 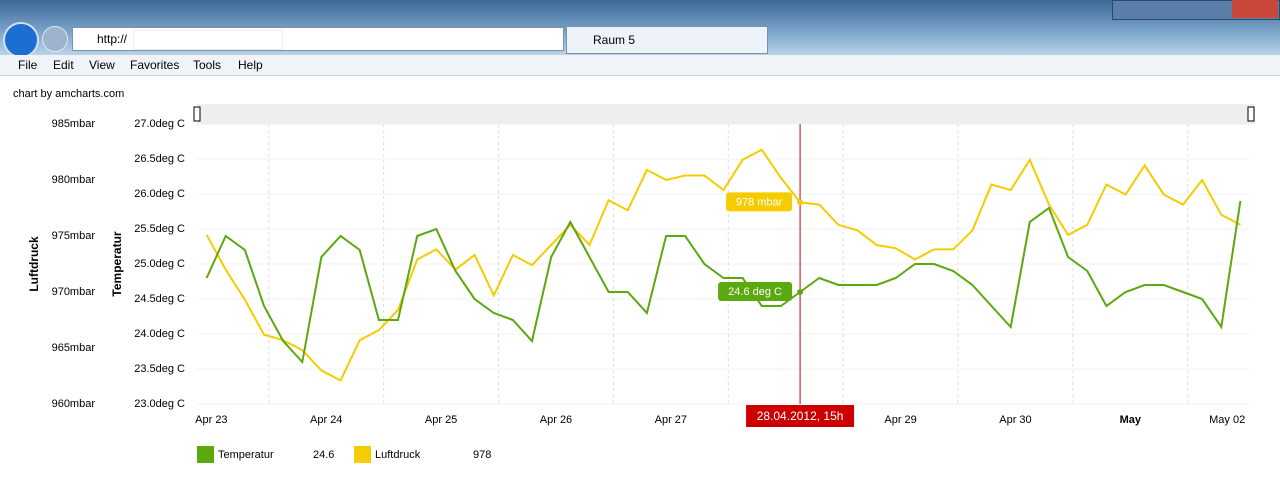 I want to click on menu-item: View, so click(x=102, y=65).